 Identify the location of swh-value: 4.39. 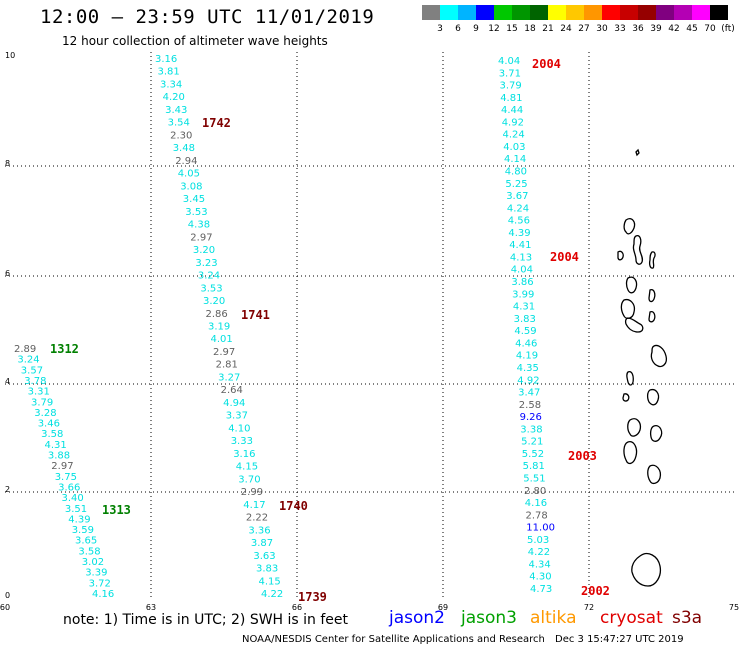
(519, 233).